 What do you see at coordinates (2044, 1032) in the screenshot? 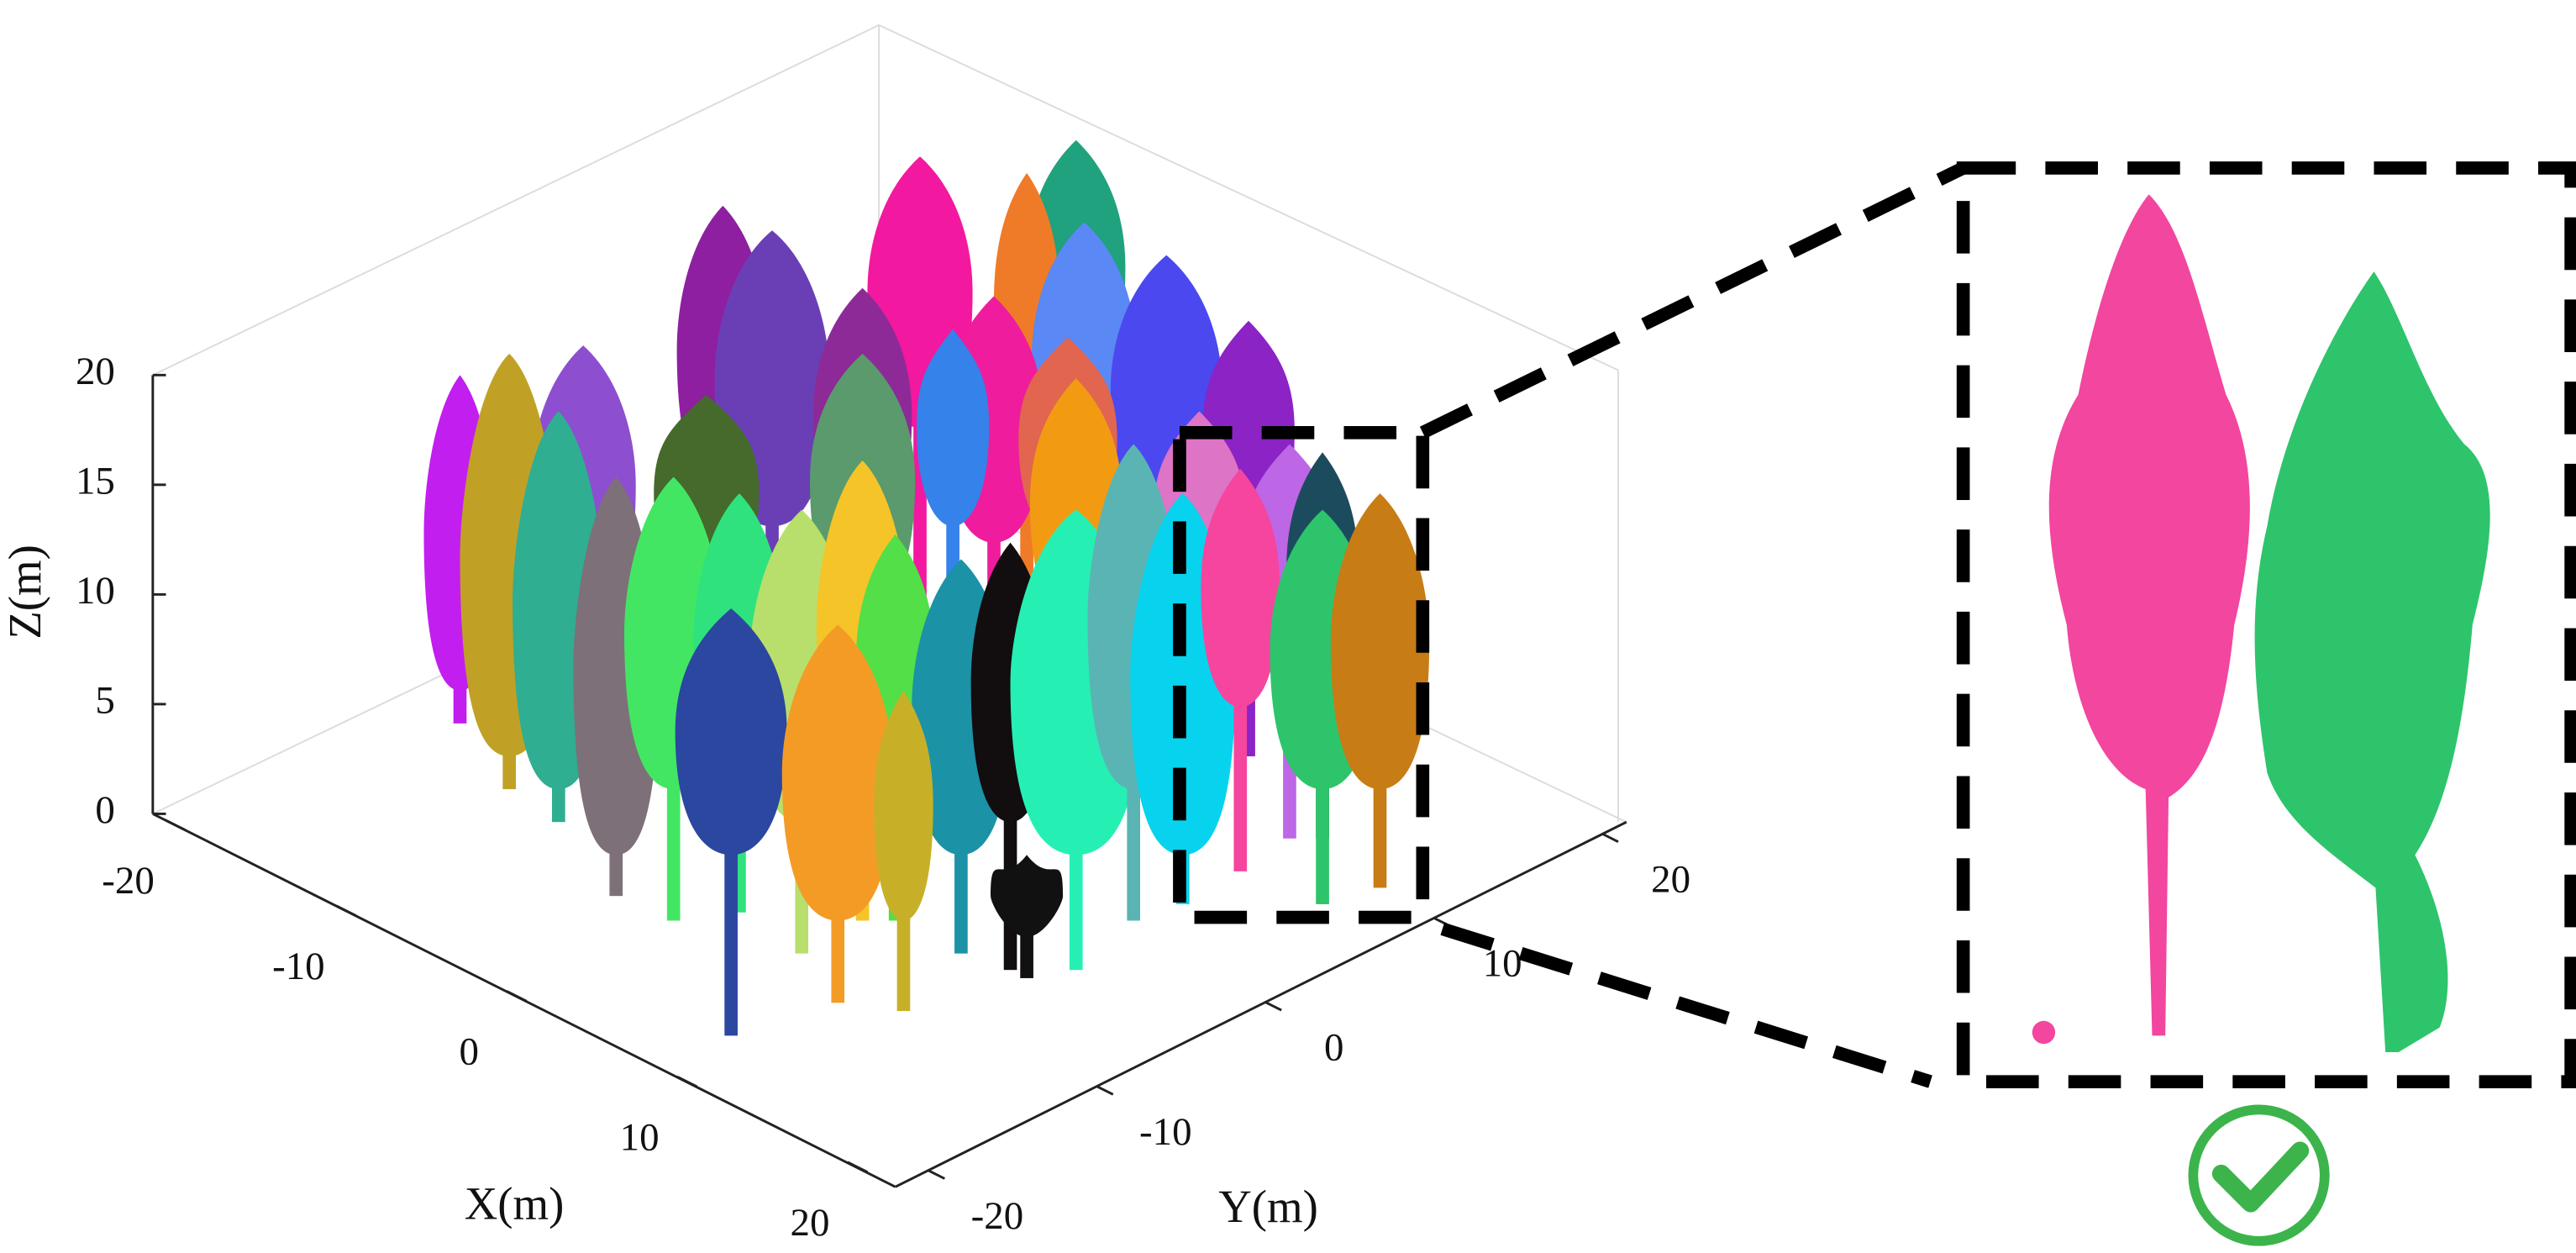
I see `zoomed-point` at bounding box center [2044, 1032].